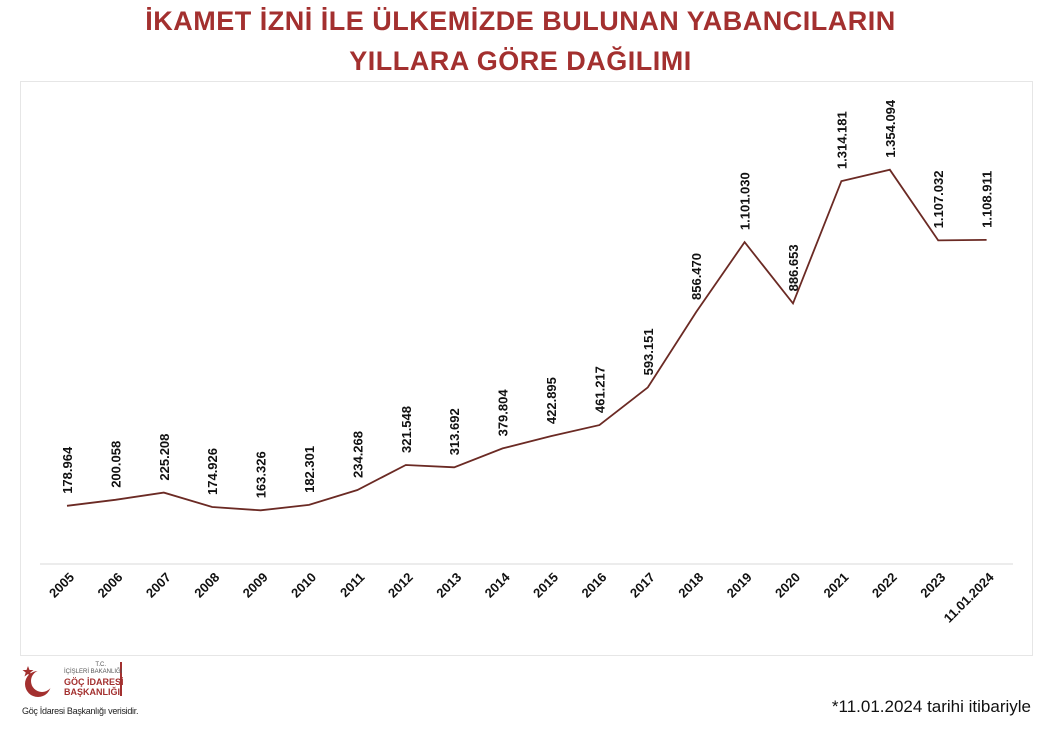 The width and height of the screenshot is (1041, 743). I want to click on data-label: 225.208, so click(164, 457).